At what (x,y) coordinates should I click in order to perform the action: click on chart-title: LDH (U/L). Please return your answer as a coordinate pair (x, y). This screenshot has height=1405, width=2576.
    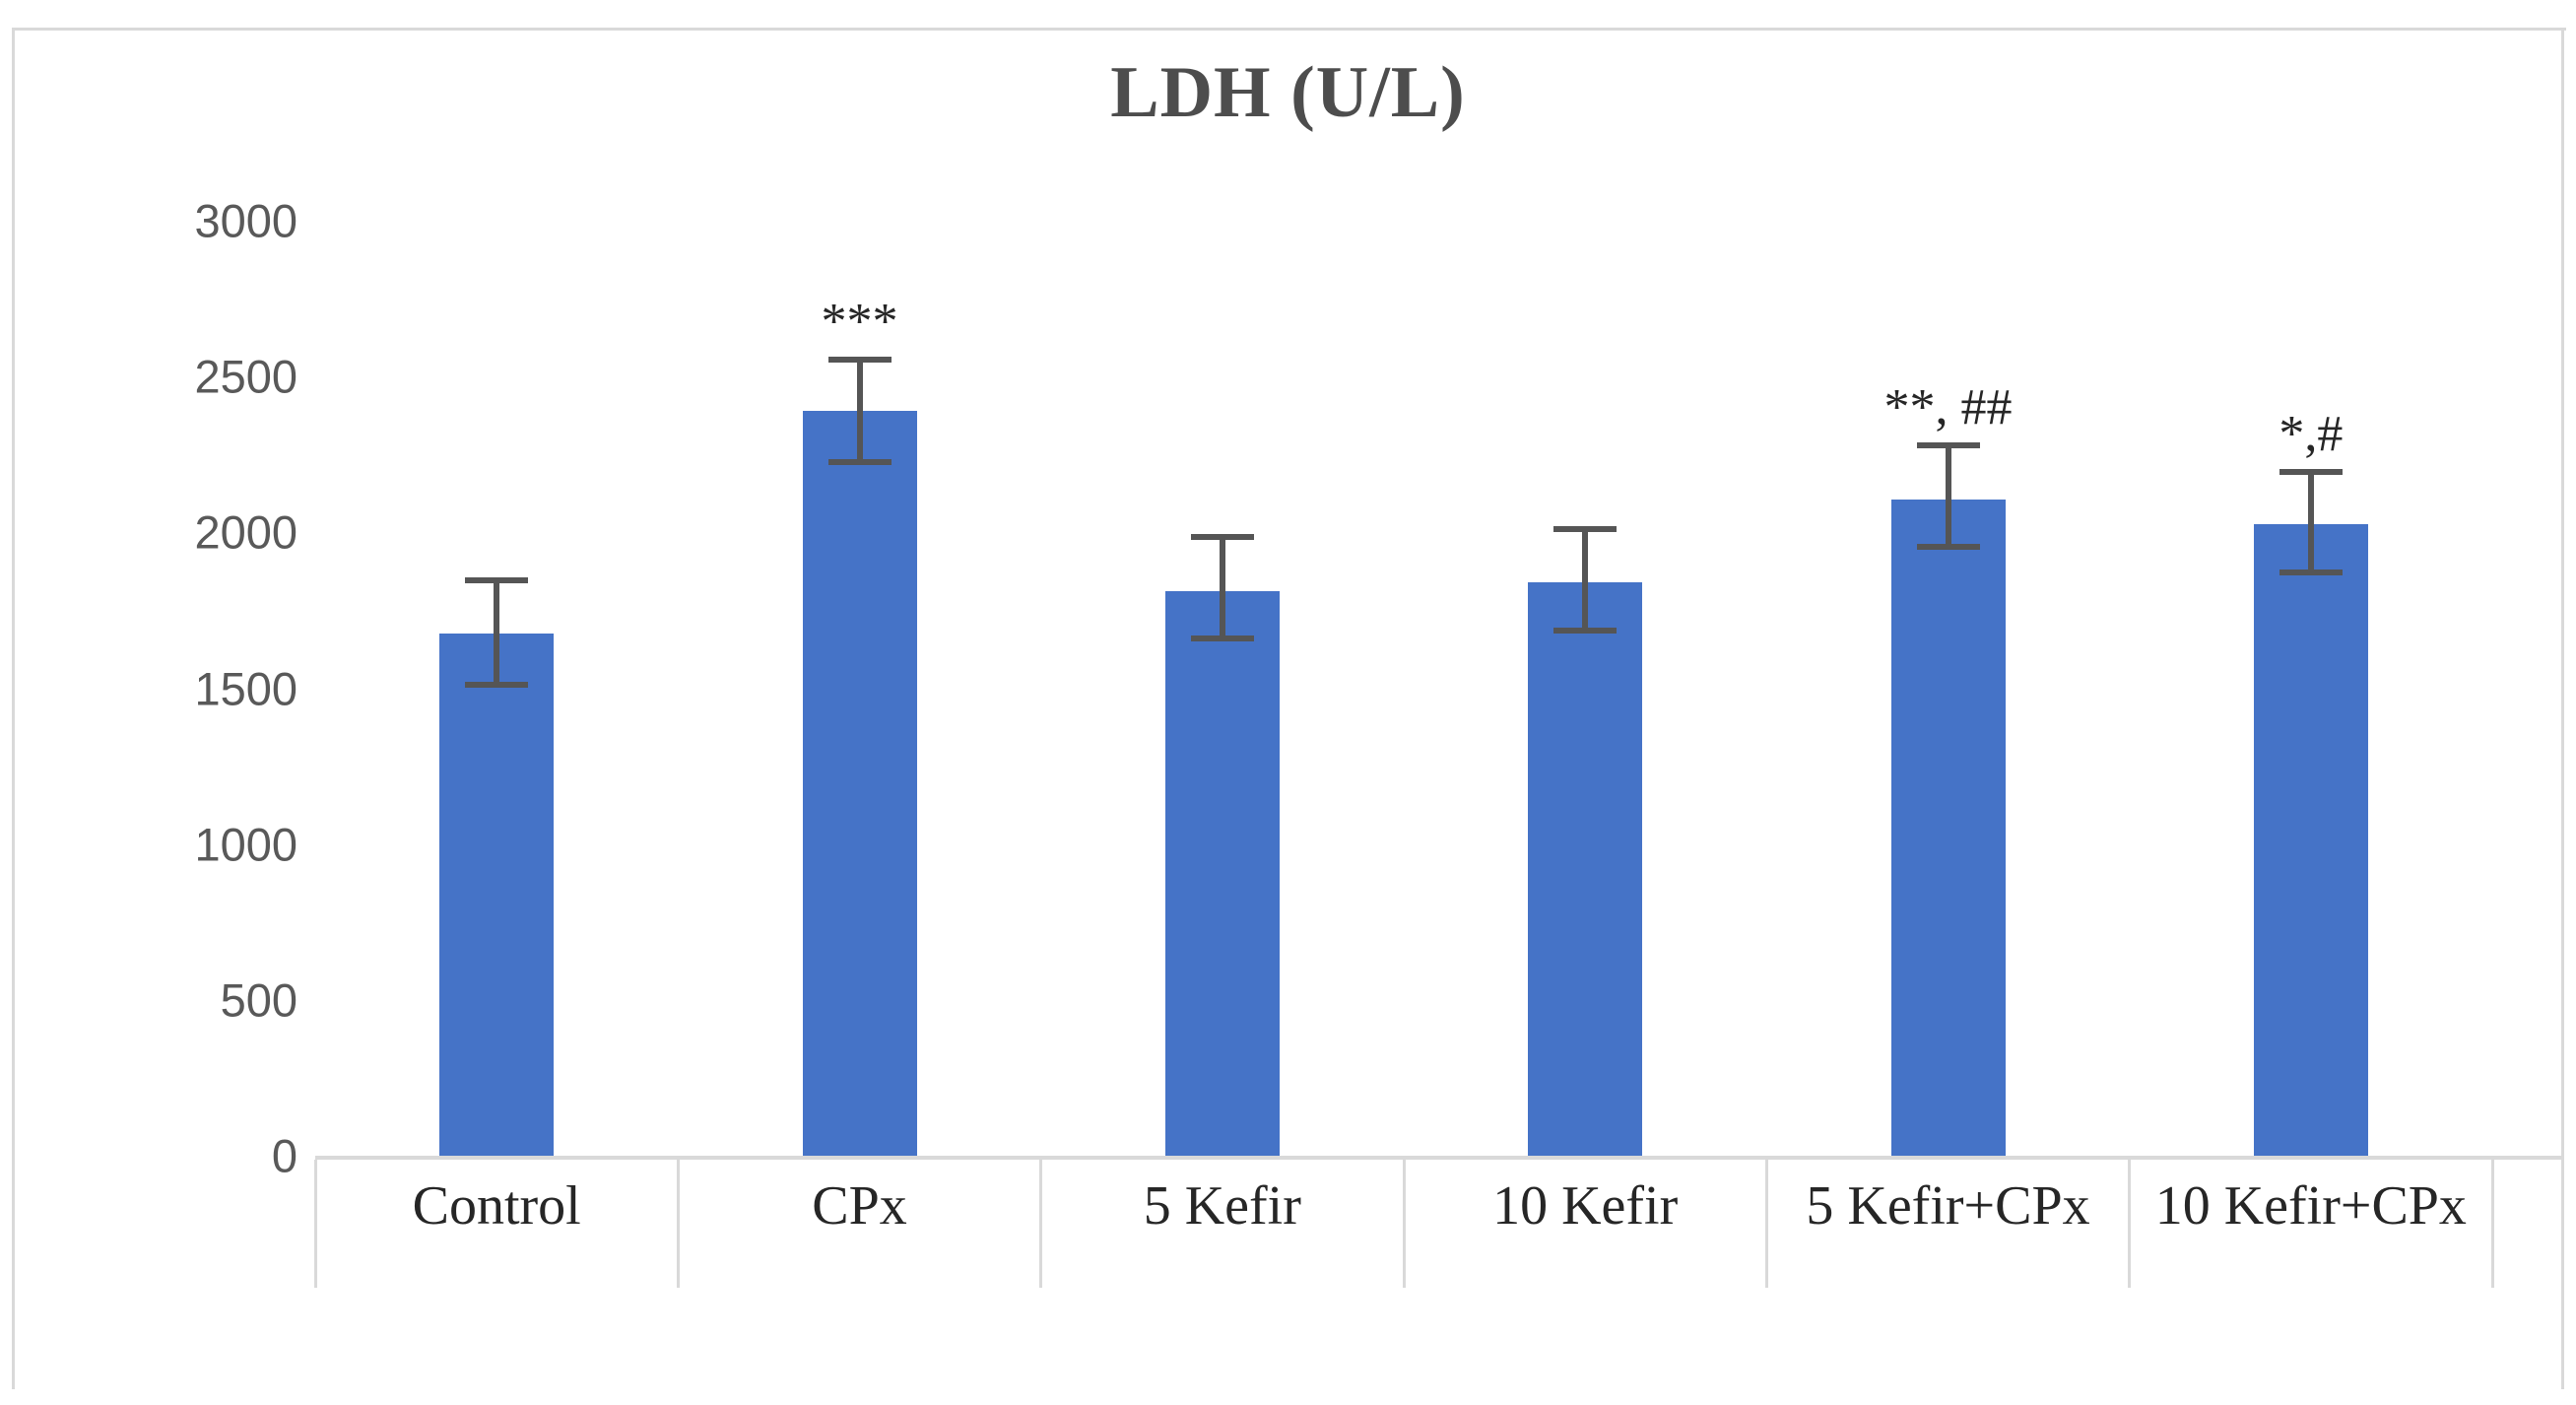
    Looking at the image, I should click on (1288, 93).